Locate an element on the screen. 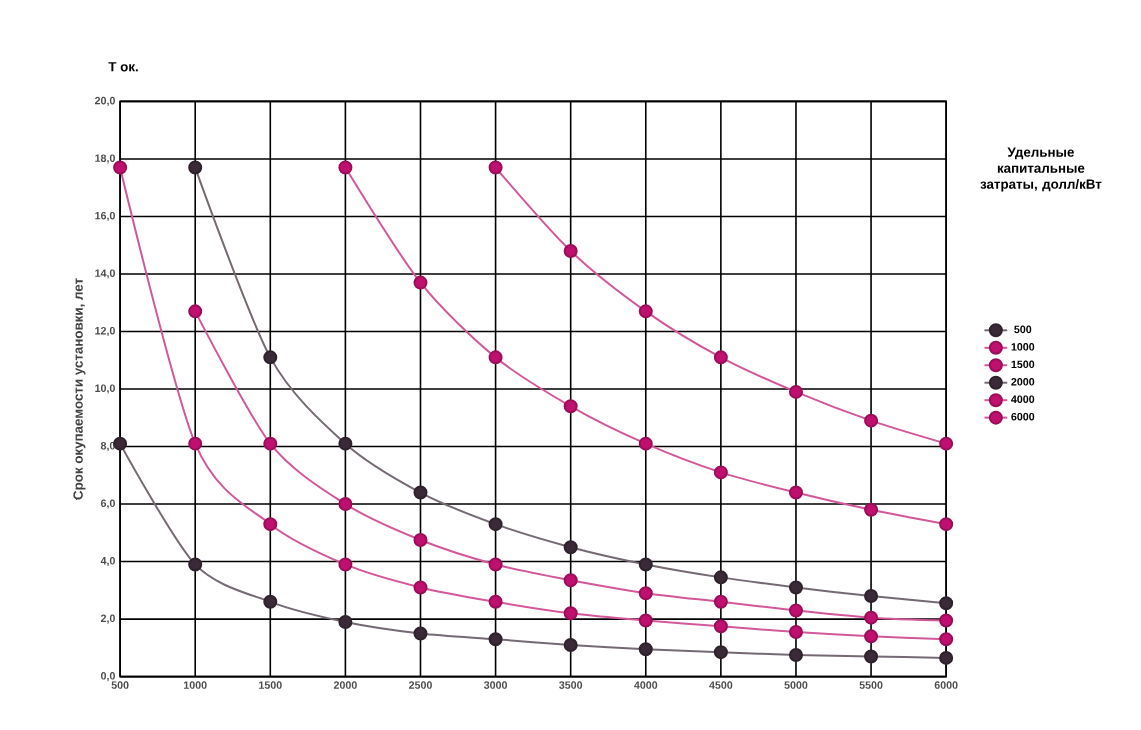  x-tick-label: 5000 is located at coordinates (796, 685).